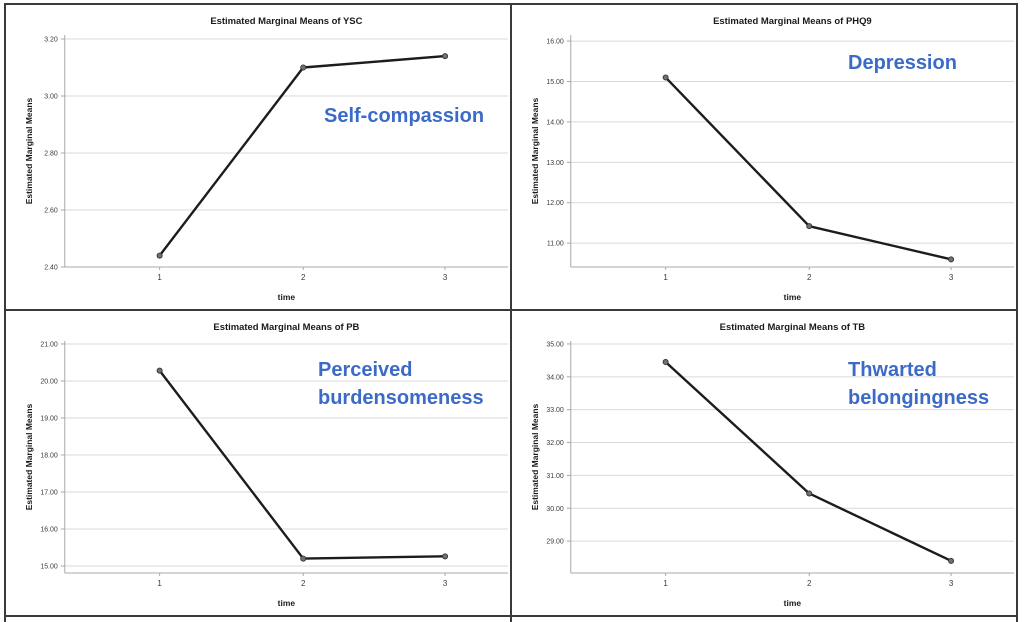  What do you see at coordinates (51, 96) in the screenshot?
I see `y-tick-label: 3.00` at bounding box center [51, 96].